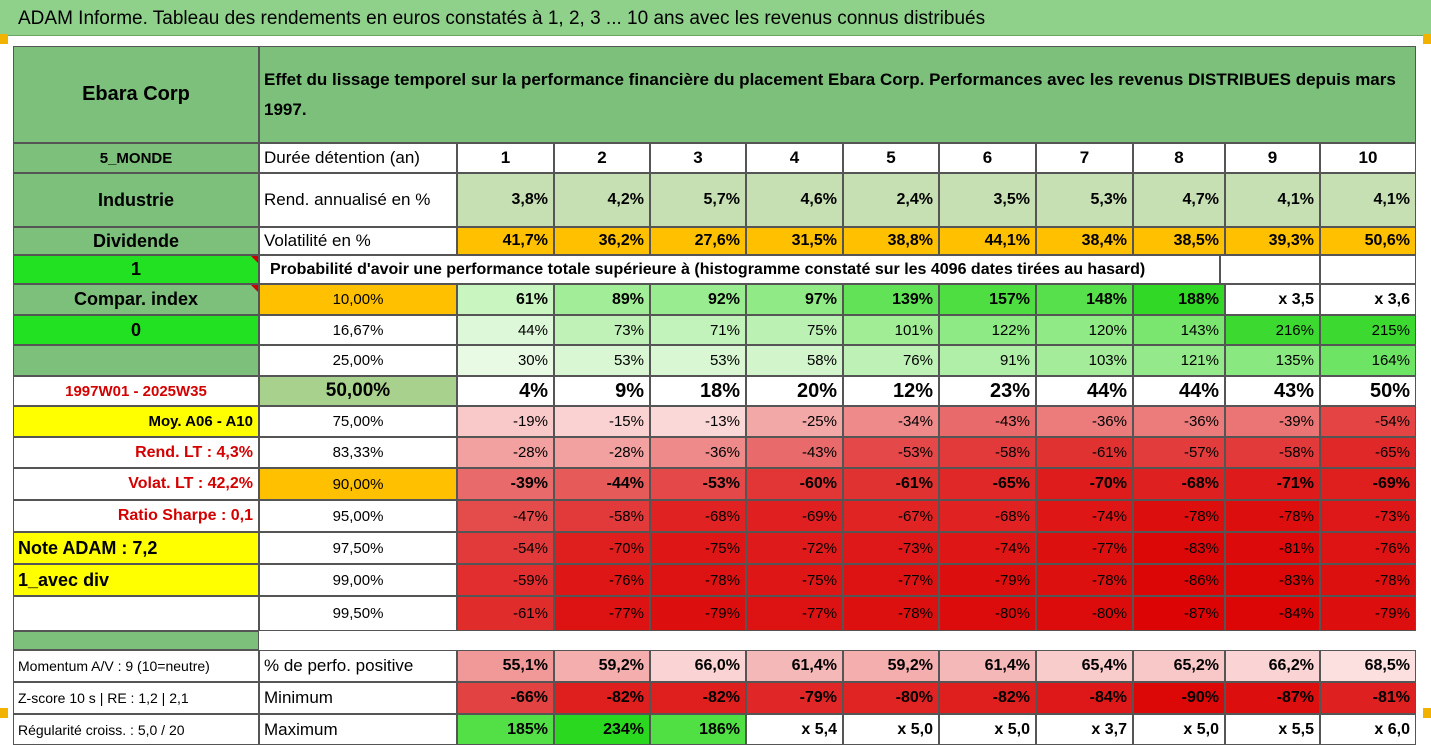 This screenshot has height=745, width=1431. Describe the element at coordinates (136, 698) in the screenshot. I see `row-label: Z-score 10 s | RE : 1,2 | 2,1` at that location.